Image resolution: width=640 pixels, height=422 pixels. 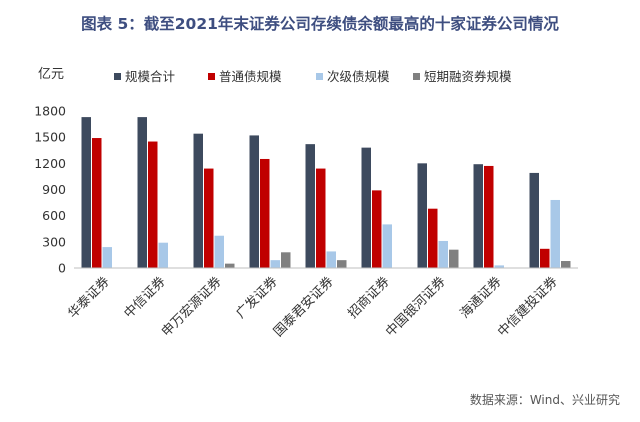 What do you see at coordinates (527, 307) in the screenshot?
I see `x-tick-label: 中信建投证券` at bounding box center [527, 307].